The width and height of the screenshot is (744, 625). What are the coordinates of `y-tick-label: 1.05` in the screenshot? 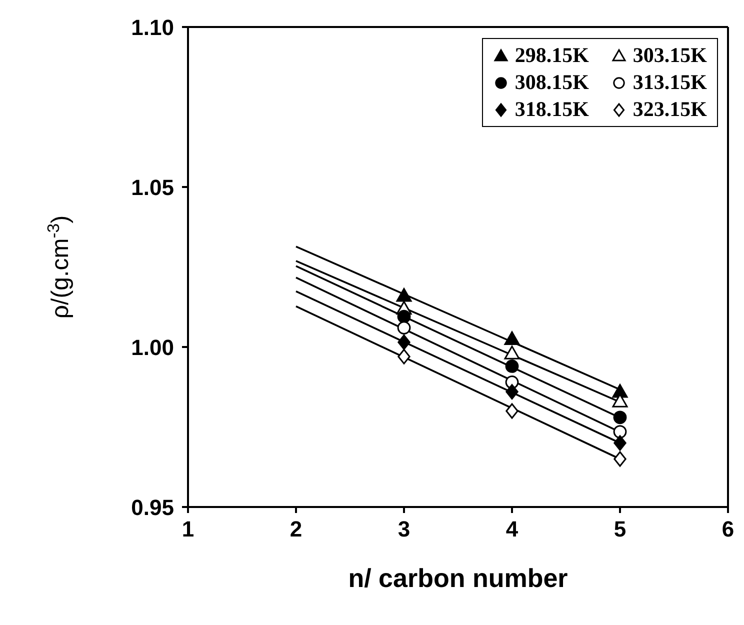 It's located at (152, 187).